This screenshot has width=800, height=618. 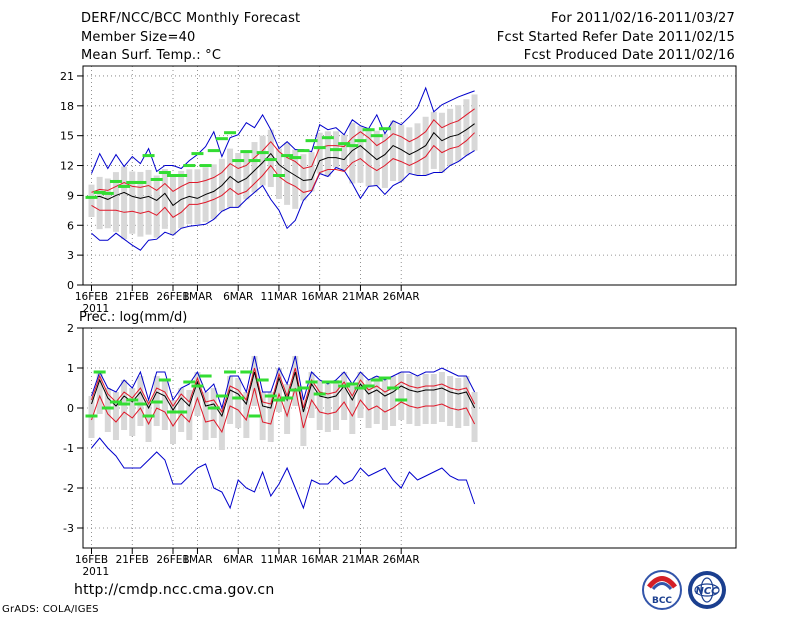 I want to click on y-tick-label: 21, so click(x=67, y=76).